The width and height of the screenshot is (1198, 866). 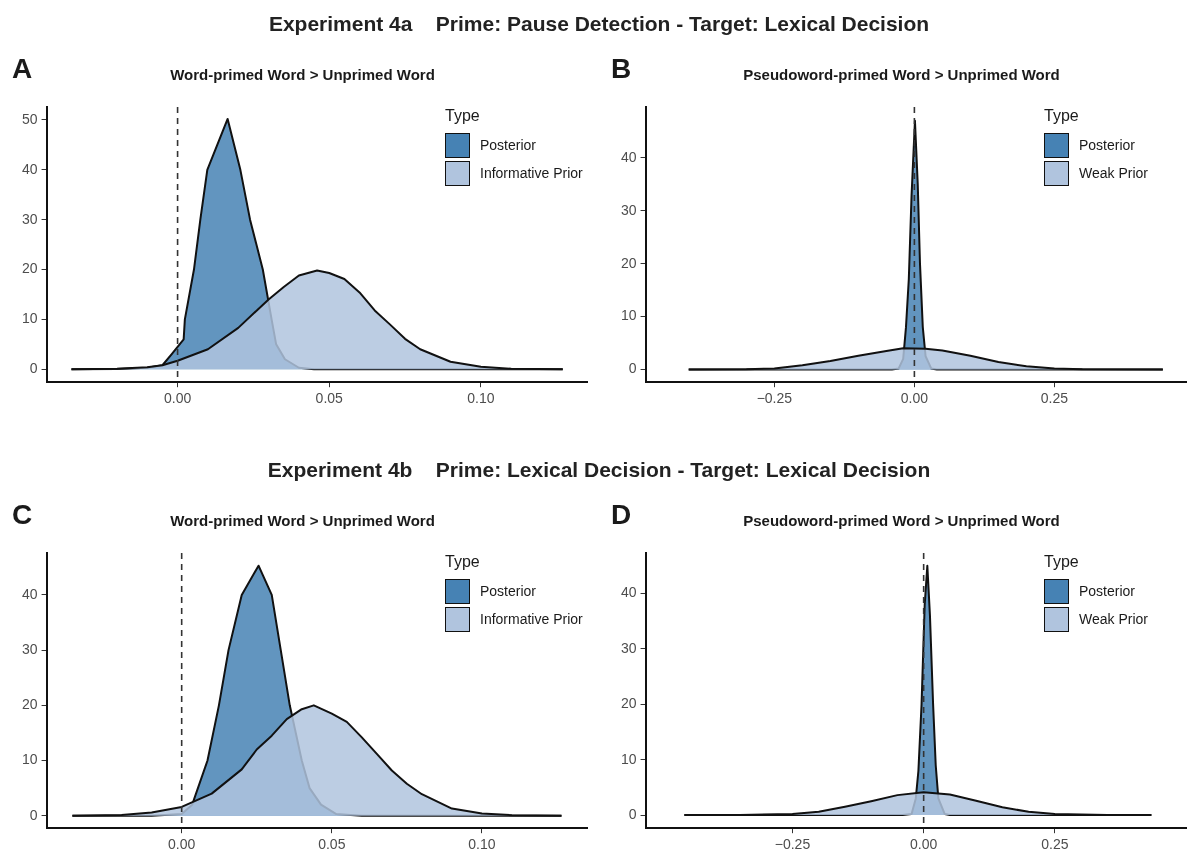 I want to click on text: C, so click(x=22, y=515).